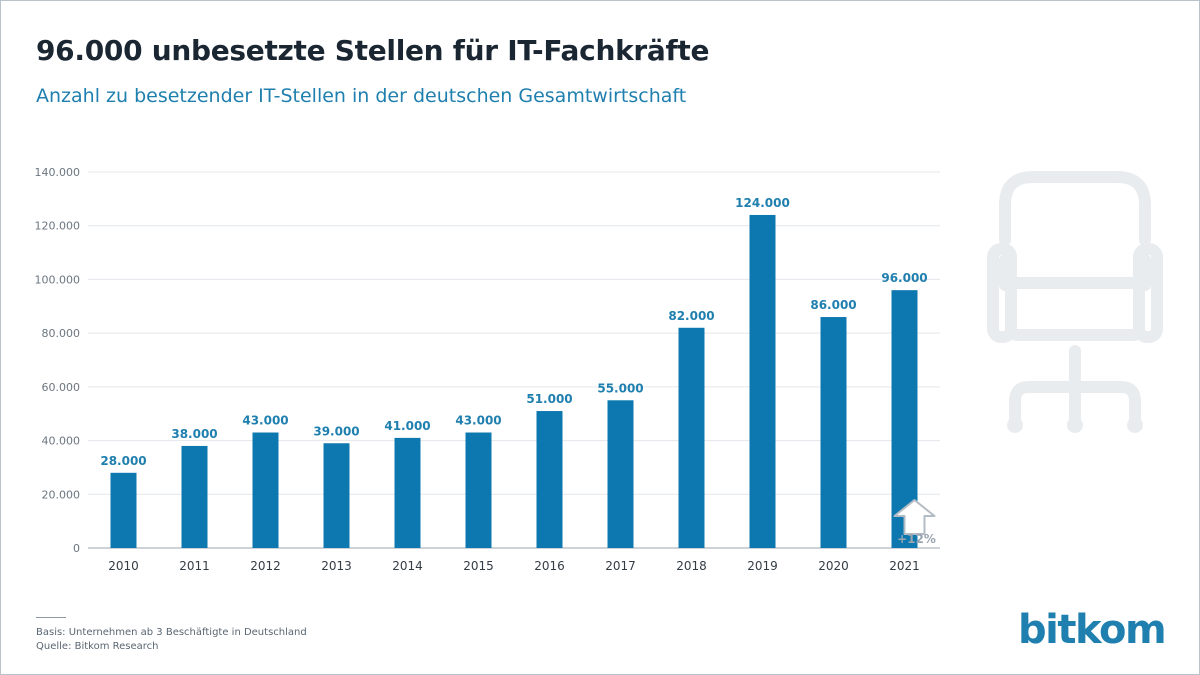 This screenshot has width=1200, height=675. Describe the element at coordinates (407, 566) in the screenshot. I see `x-tick-label: 2014` at that location.